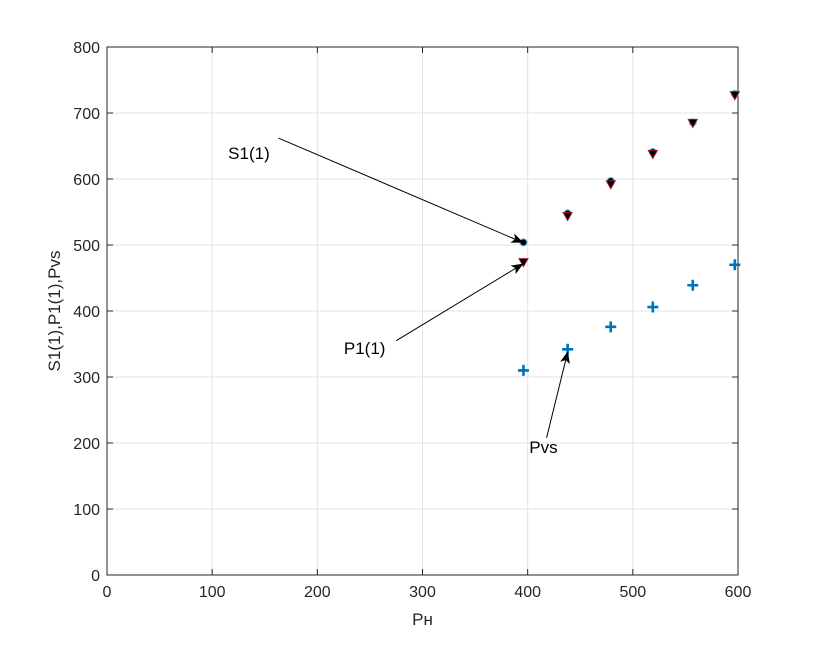 The height and width of the screenshot is (646, 817). I want to click on y-tick-label: 200, so click(86, 444).